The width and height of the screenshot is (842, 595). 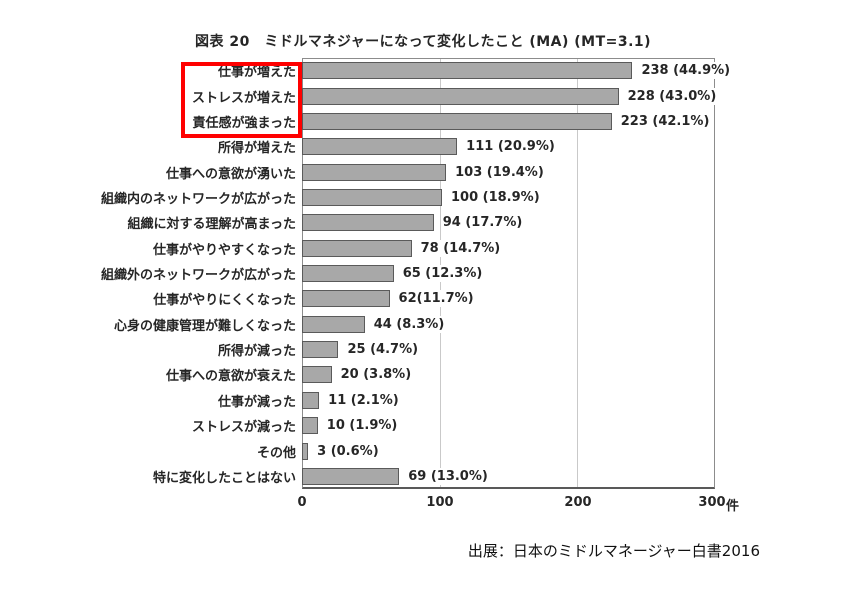 What do you see at coordinates (409, 324) in the screenshot?
I see `value-label: 44 (8.3%)` at bounding box center [409, 324].